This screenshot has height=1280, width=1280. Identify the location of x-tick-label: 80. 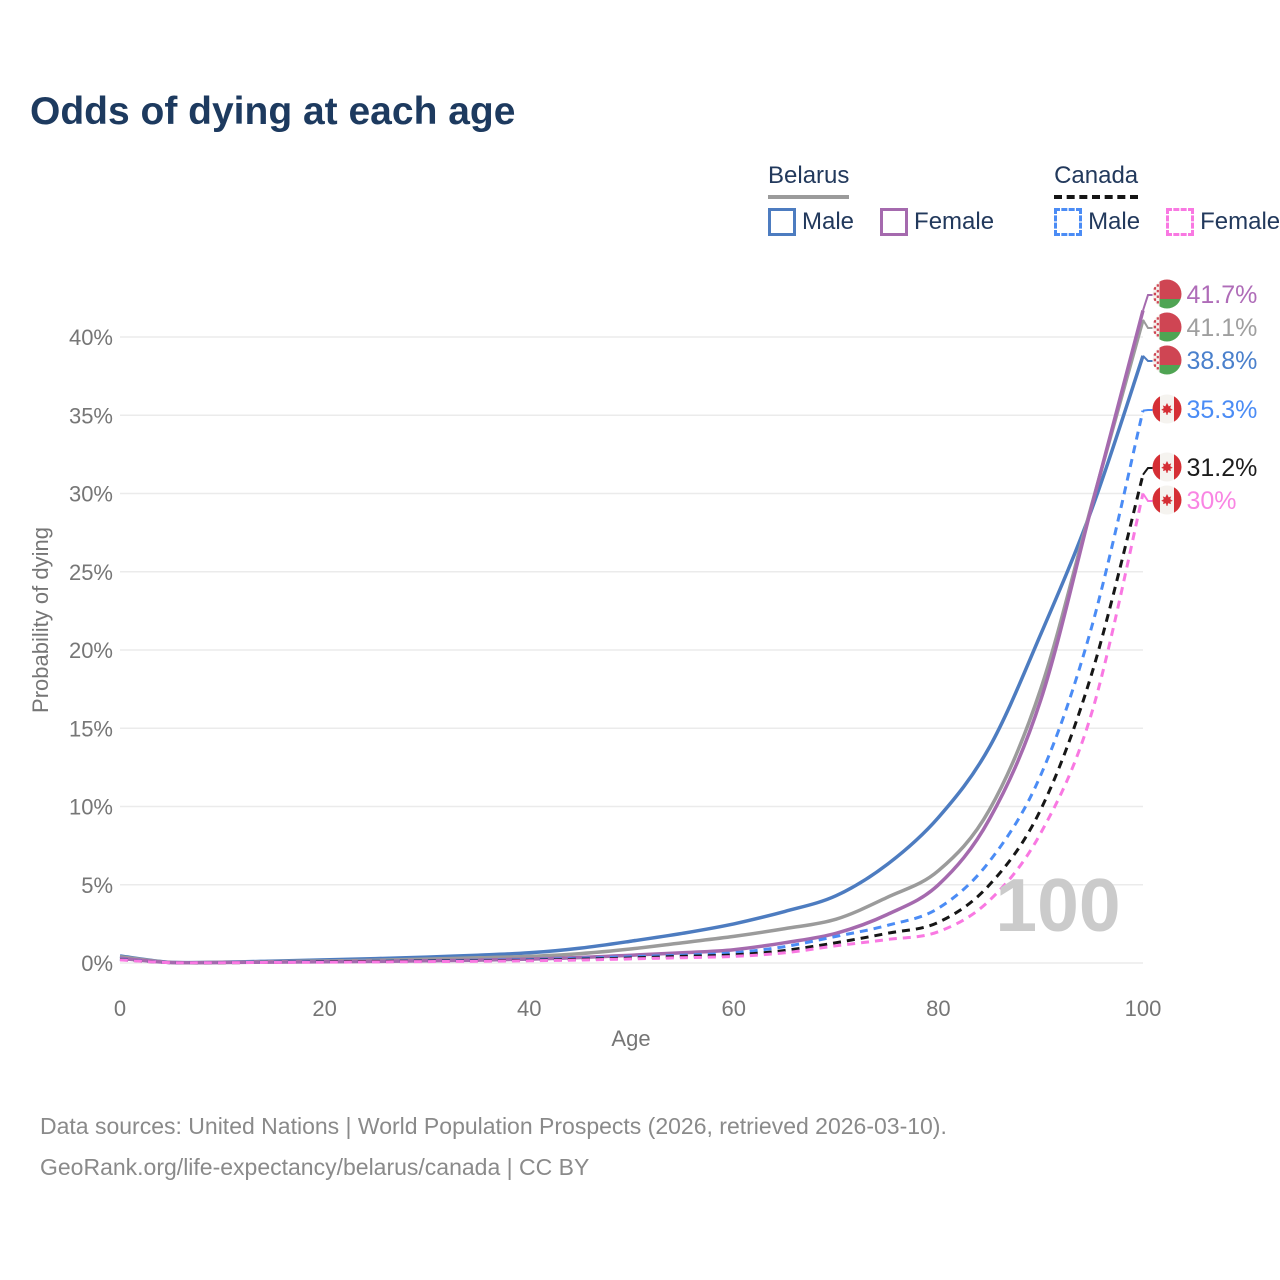
(938, 1008).